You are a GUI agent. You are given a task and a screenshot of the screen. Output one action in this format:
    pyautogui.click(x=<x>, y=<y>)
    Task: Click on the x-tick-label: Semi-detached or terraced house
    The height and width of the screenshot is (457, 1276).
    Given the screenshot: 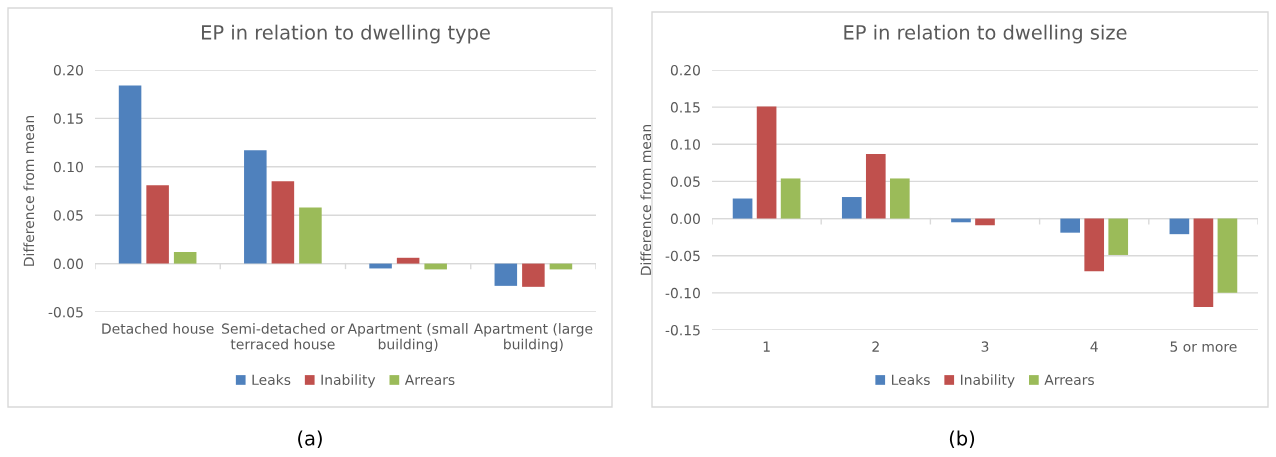 What is the action you would take?
    pyautogui.click(x=283, y=336)
    